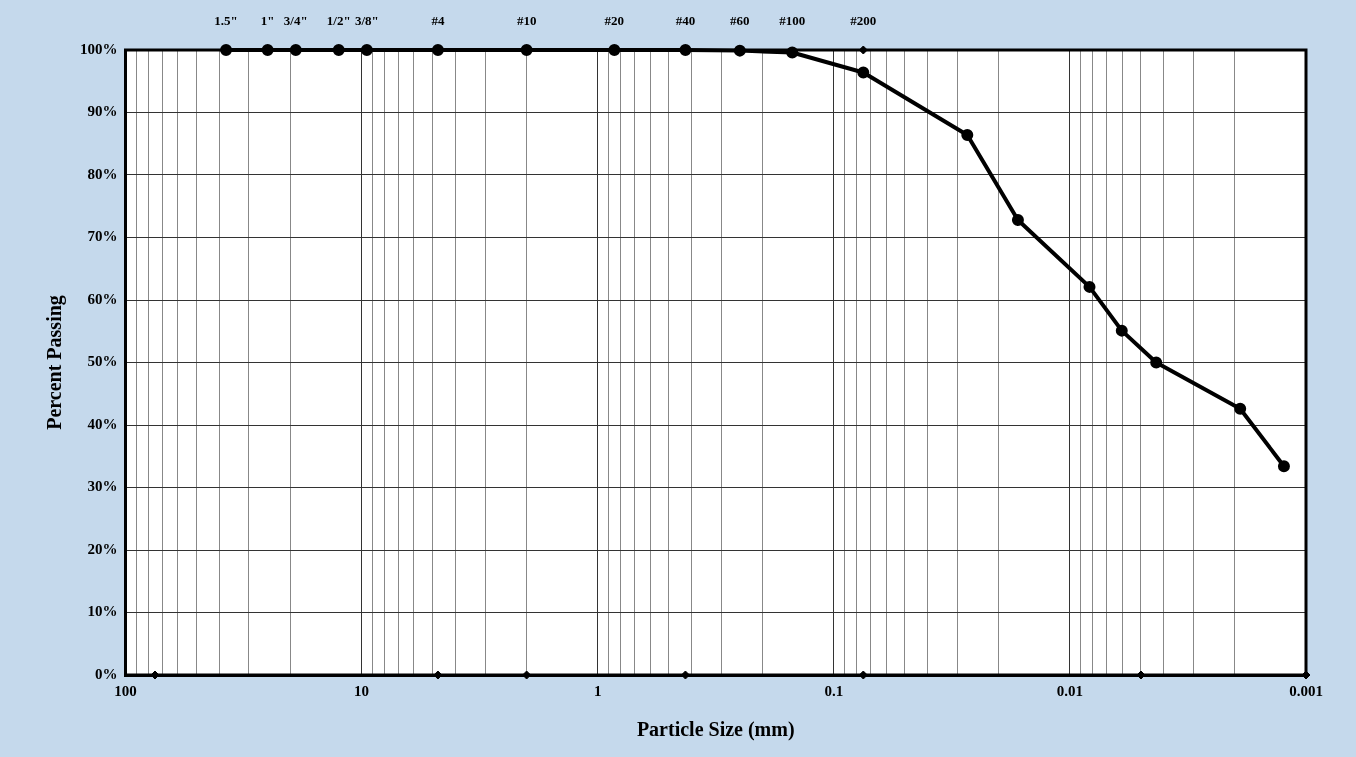 The height and width of the screenshot is (757, 1356). Describe the element at coordinates (1070, 690) in the screenshot. I see `x-tick-label: 0.01` at that location.